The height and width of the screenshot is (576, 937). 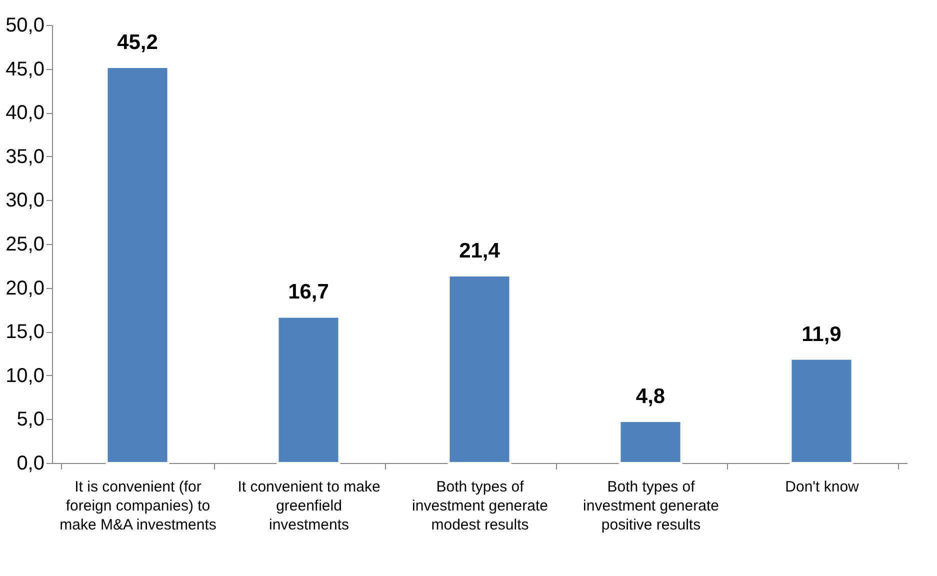 What do you see at coordinates (25, 25) in the screenshot?
I see `y-tick-label: 50,0` at bounding box center [25, 25].